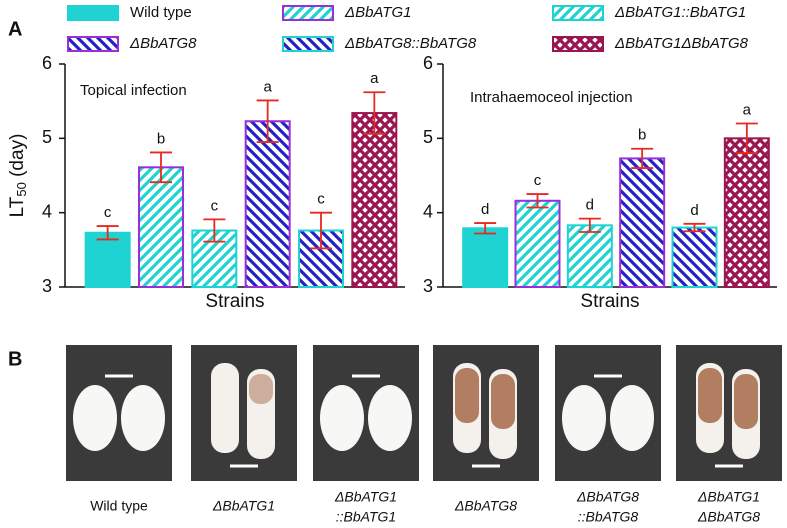  What do you see at coordinates (15, 29) in the screenshot?
I see `panel-label: A` at bounding box center [15, 29].